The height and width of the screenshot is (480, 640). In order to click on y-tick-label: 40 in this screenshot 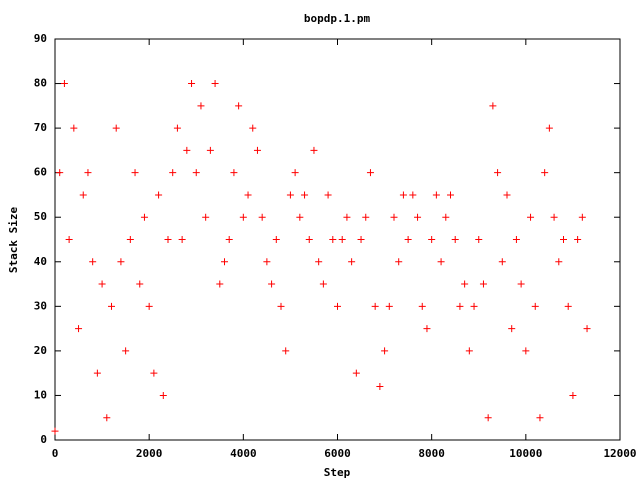, I will do `click(40, 261)`.